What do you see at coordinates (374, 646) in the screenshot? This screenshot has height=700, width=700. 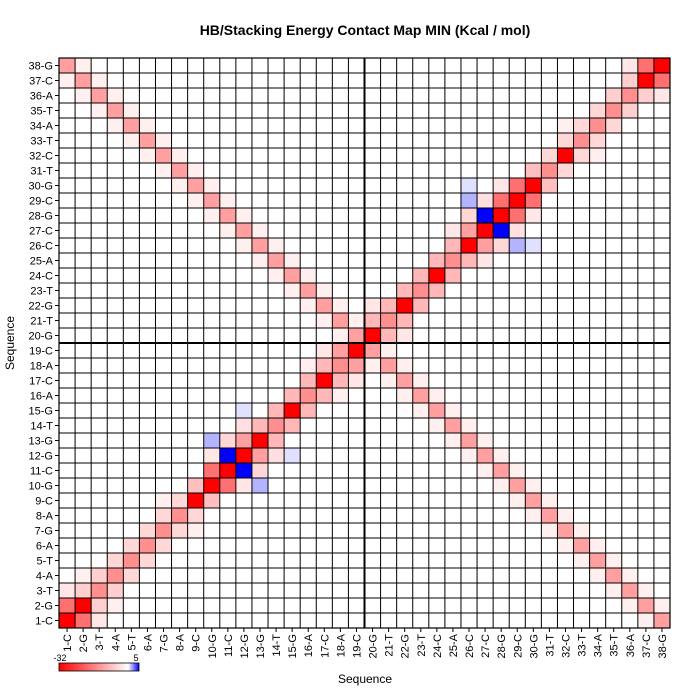 I see `x-tick-label: 20-G` at bounding box center [374, 646].